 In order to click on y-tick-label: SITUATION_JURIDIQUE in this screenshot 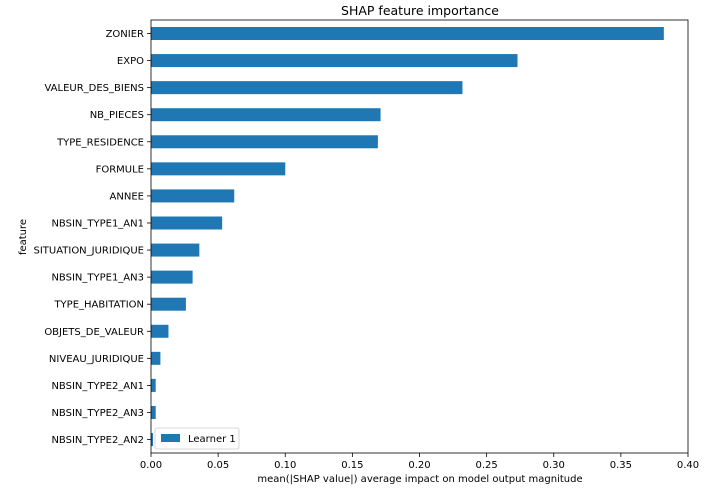, I will do `click(88, 251)`.